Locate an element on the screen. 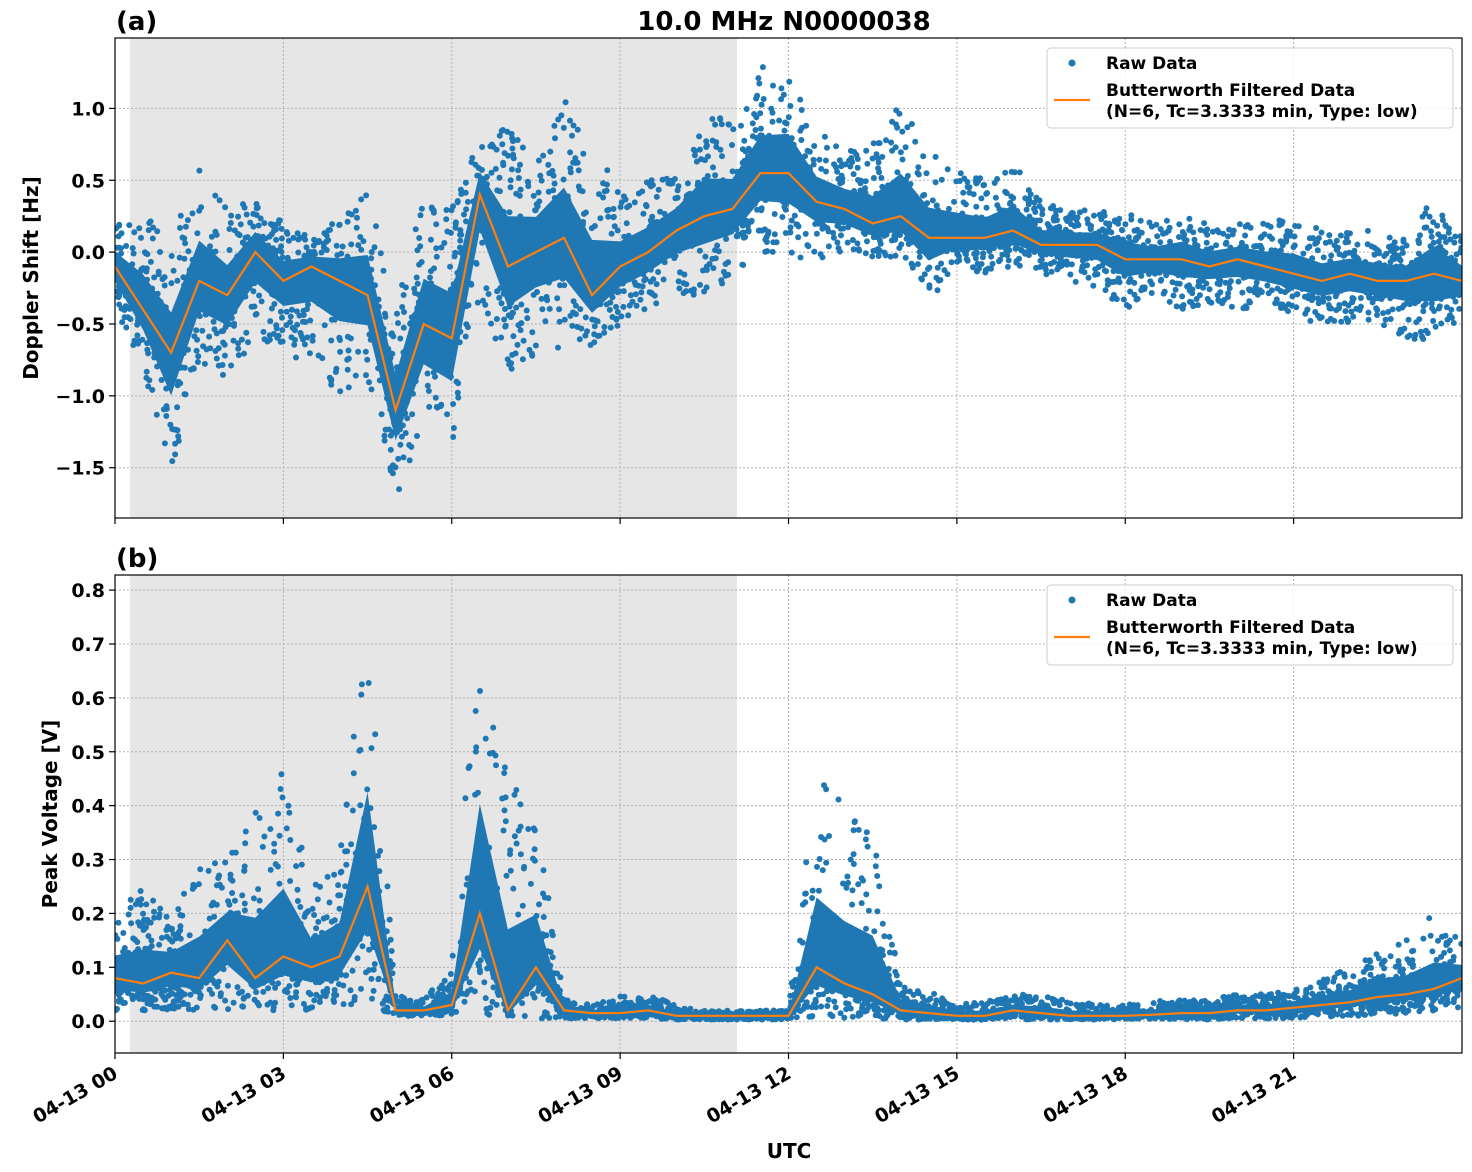 The width and height of the screenshot is (1472, 1172). y-tick-label: 0.5 is located at coordinates (88, 753).